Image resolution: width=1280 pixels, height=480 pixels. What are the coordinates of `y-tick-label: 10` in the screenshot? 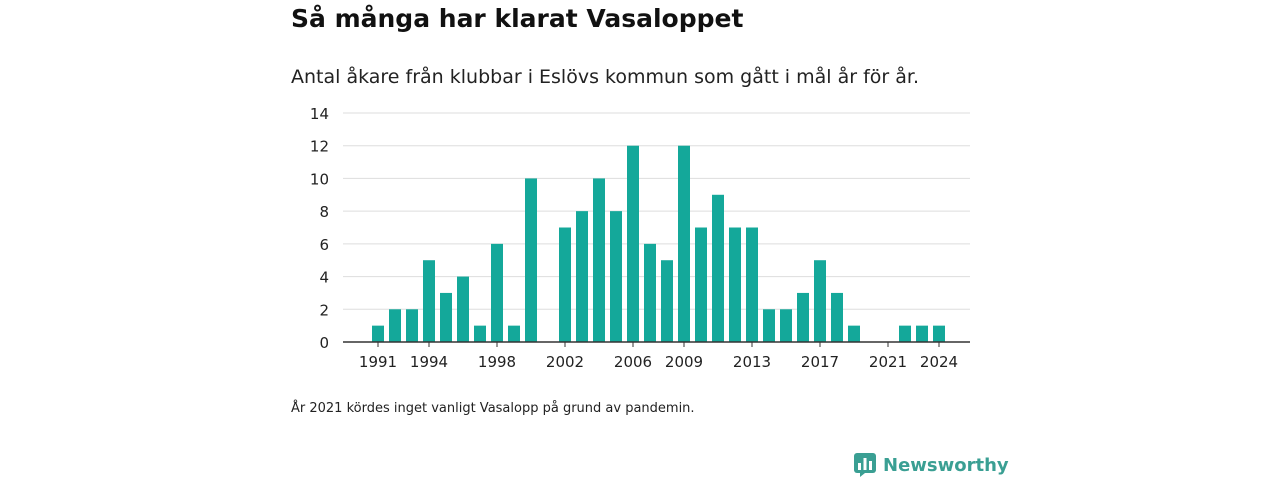 It's located at (319, 179).